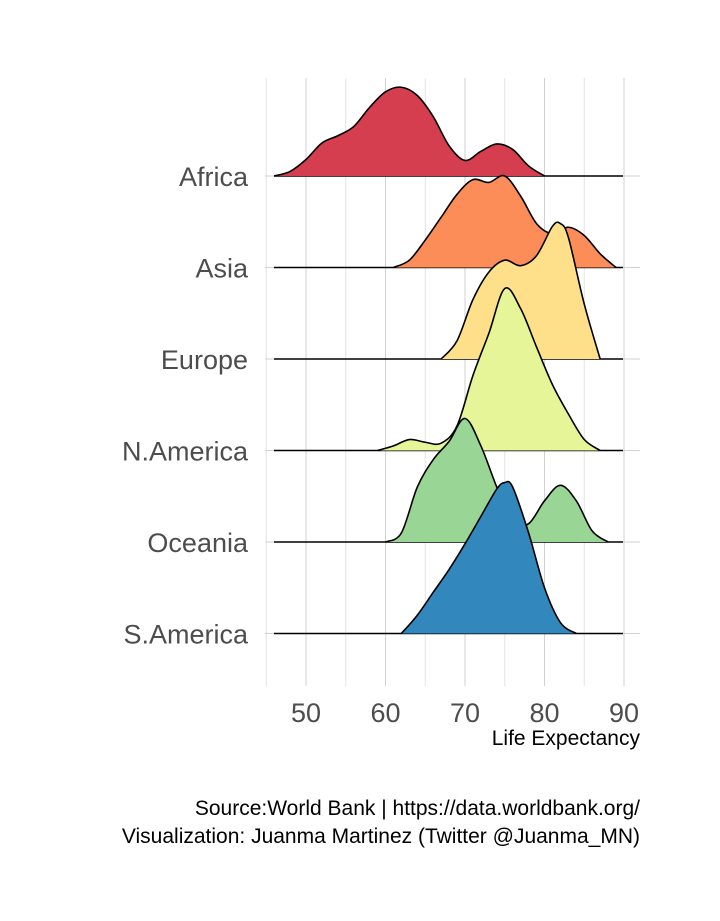  I want to click on ridge-samerica, so click(448, 557).